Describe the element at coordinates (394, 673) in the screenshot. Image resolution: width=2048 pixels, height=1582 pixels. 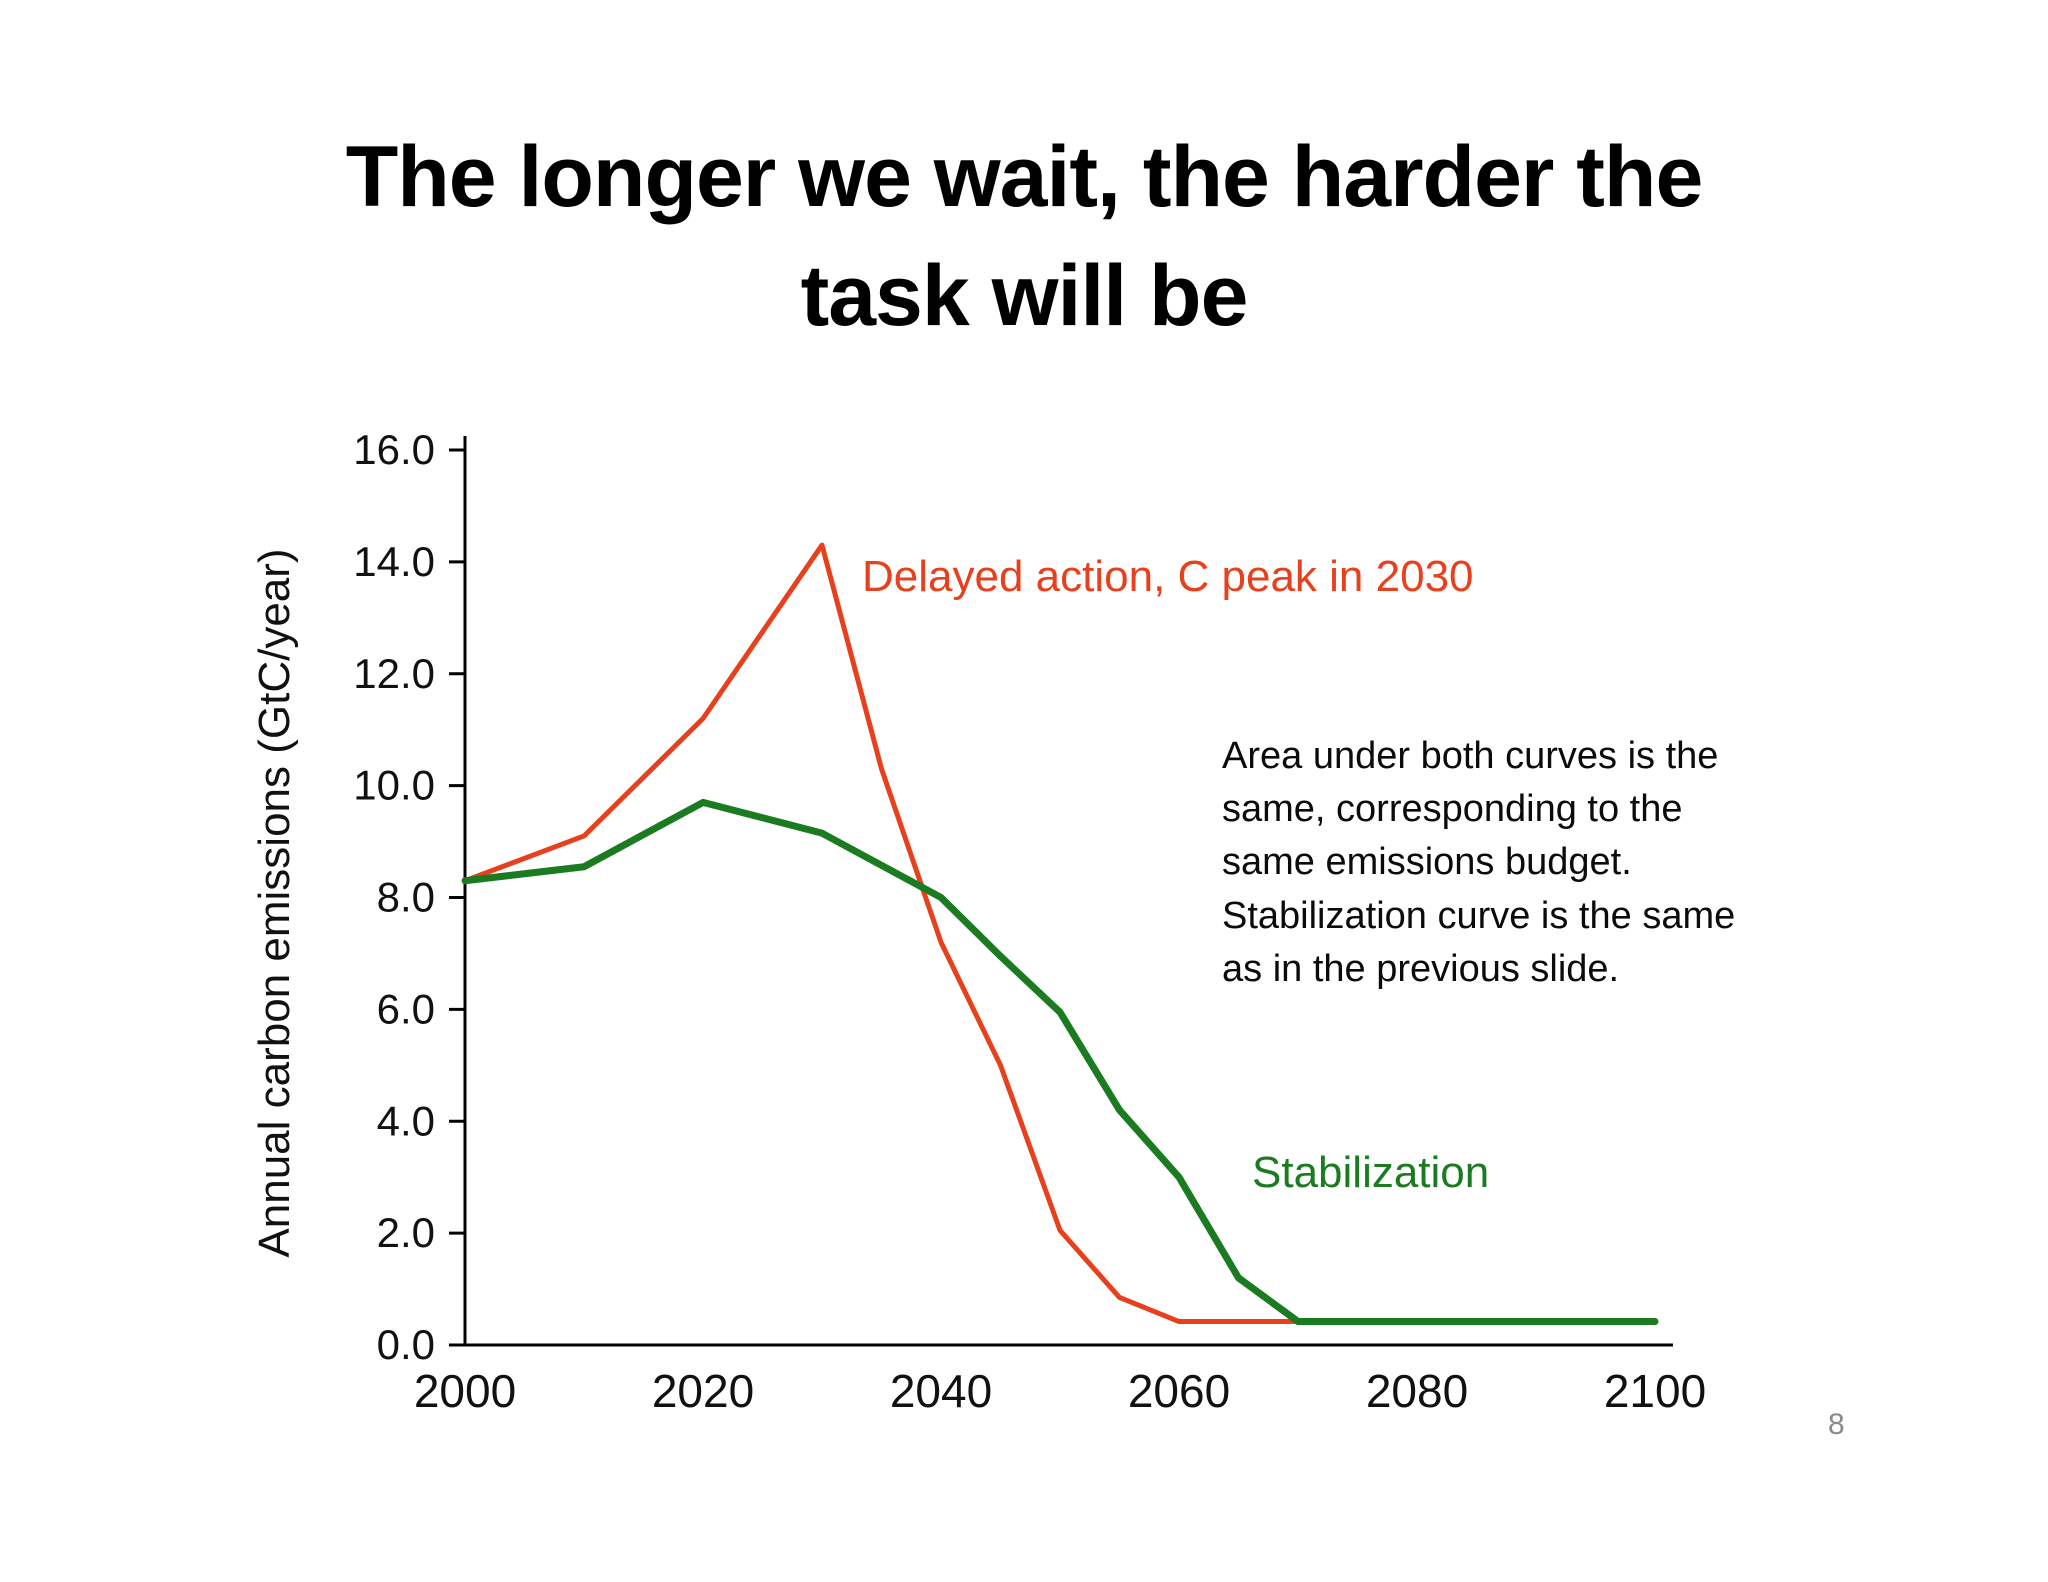
I see `y-tick-label: 12.0` at that location.